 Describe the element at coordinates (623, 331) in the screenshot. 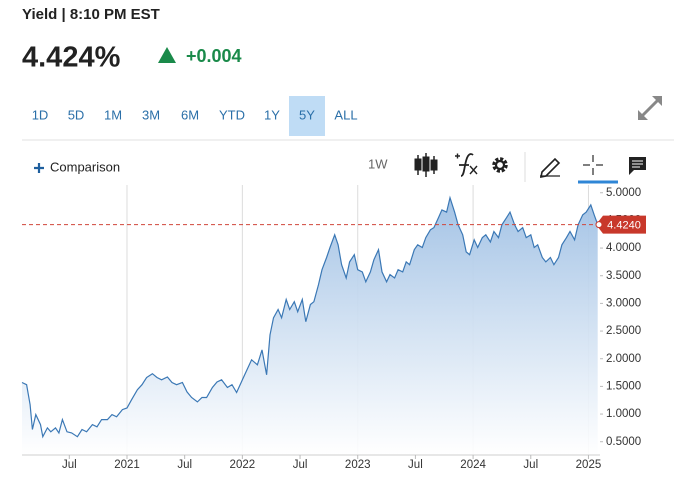

I see `y-tick-label: 2.5000` at that location.